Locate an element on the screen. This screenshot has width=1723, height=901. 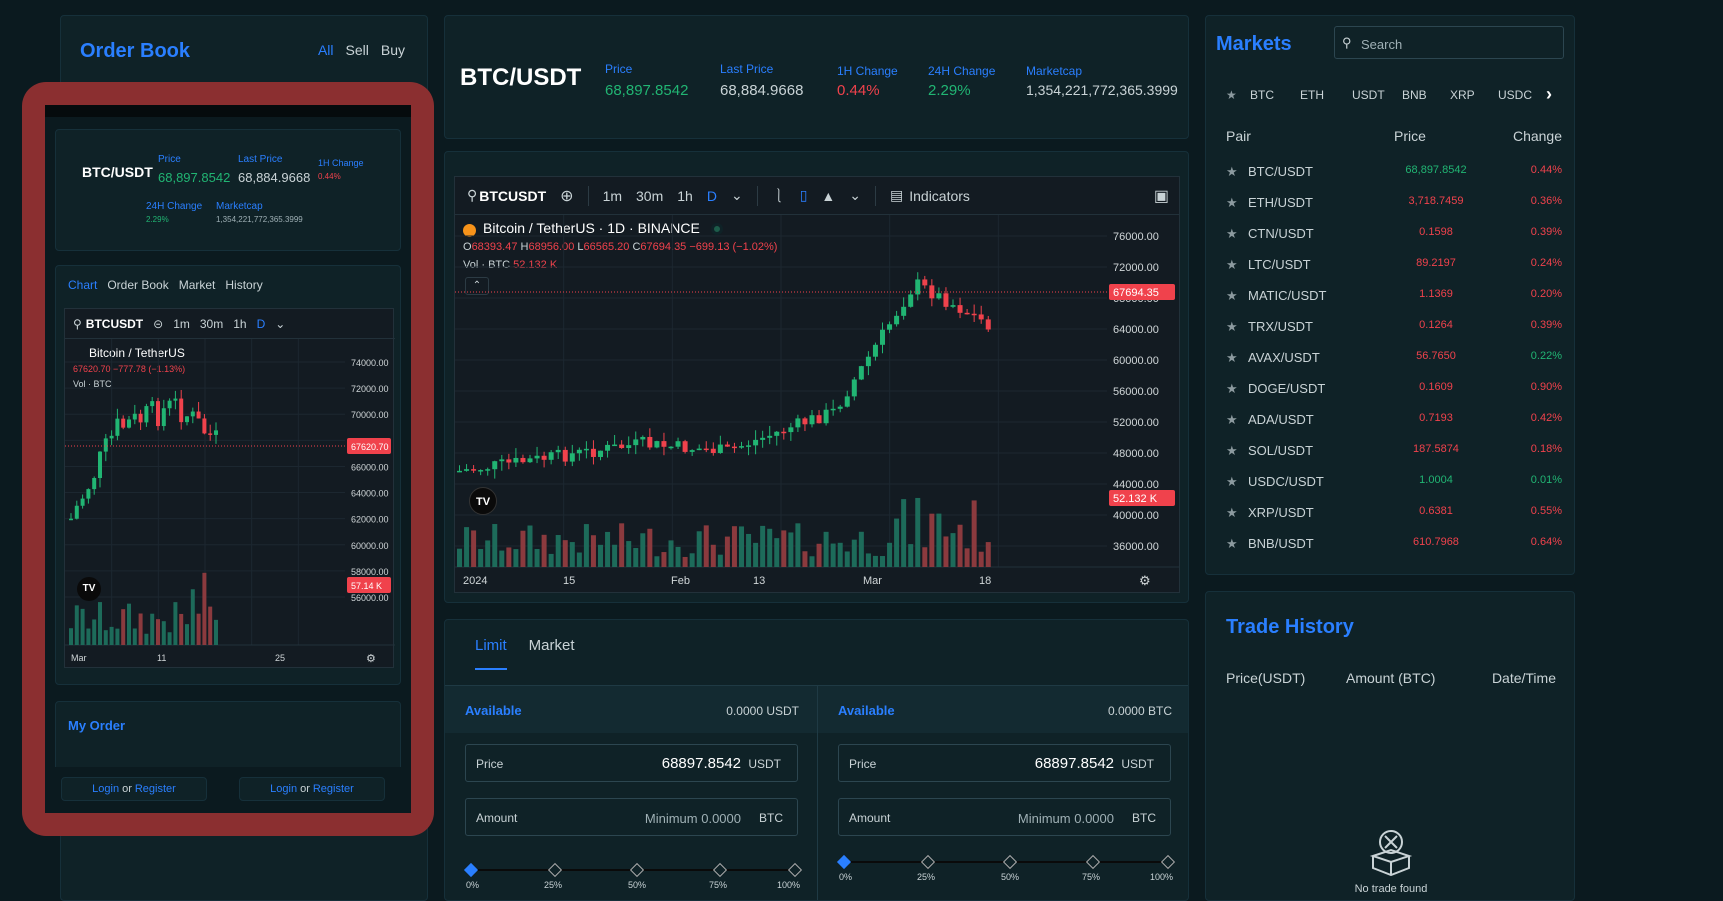
market-row: ★ BTC/USDT 68,897.8542 0.44% is located at coordinates (1394, 174).